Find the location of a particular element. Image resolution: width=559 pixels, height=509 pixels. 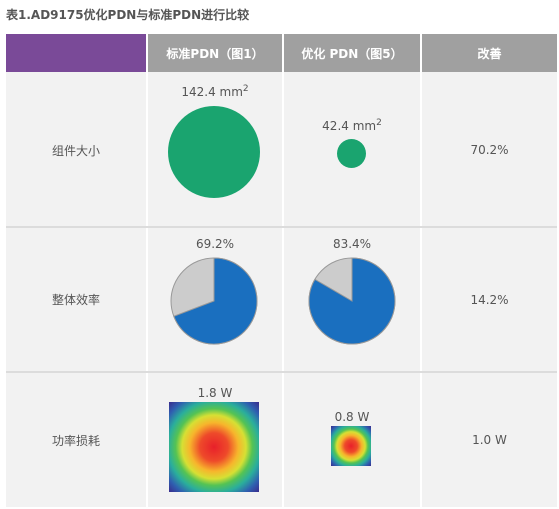

header-improvement: 改善 is located at coordinates (489, 53).